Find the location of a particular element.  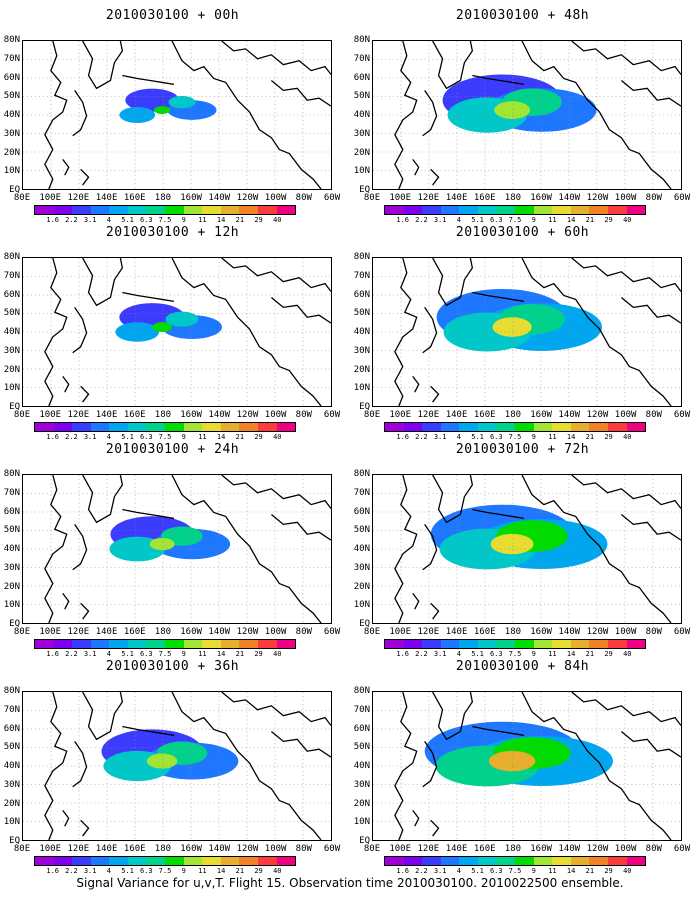

panel-title: 2010030100 + 36h is located at coordinates (172, 666).